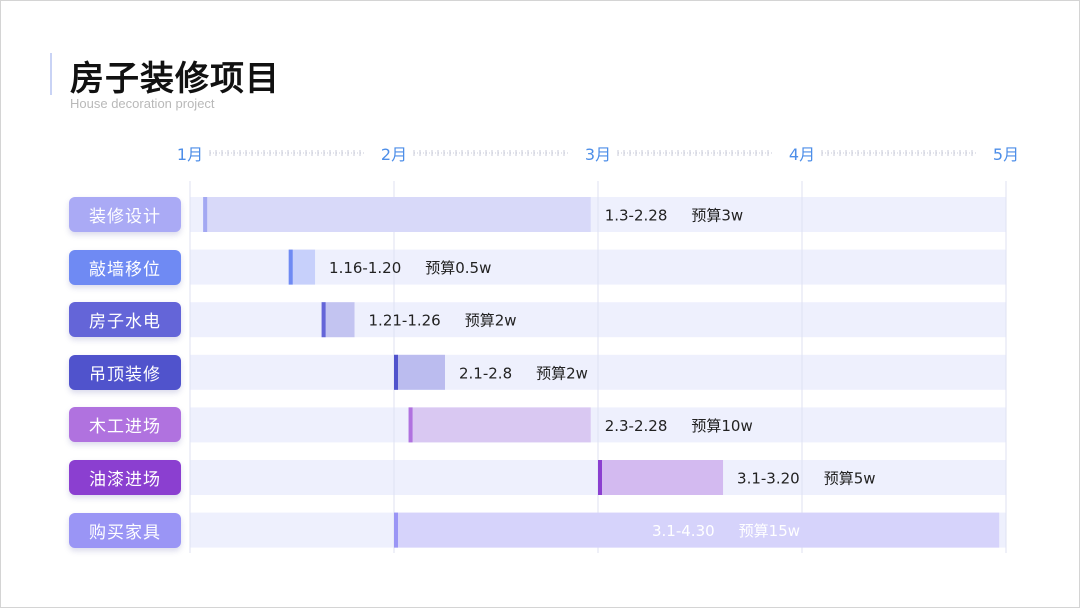 This screenshot has width=1080, height=608. I want to click on task-name-label: 敲墙移位, so click(125, 267).